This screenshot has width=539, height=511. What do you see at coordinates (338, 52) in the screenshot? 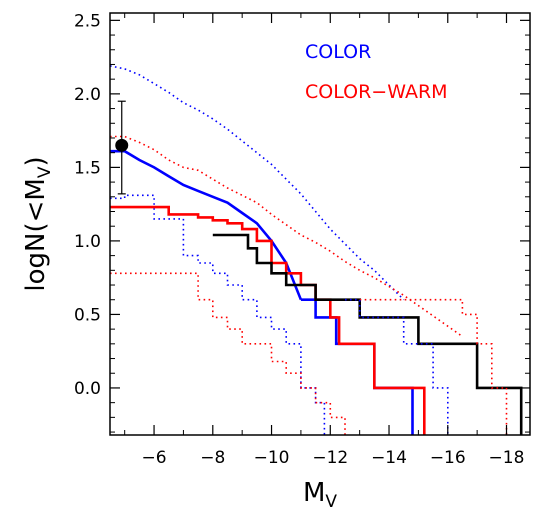
I see `legend-item-1: COLOR` at bounding box center [338, 52].